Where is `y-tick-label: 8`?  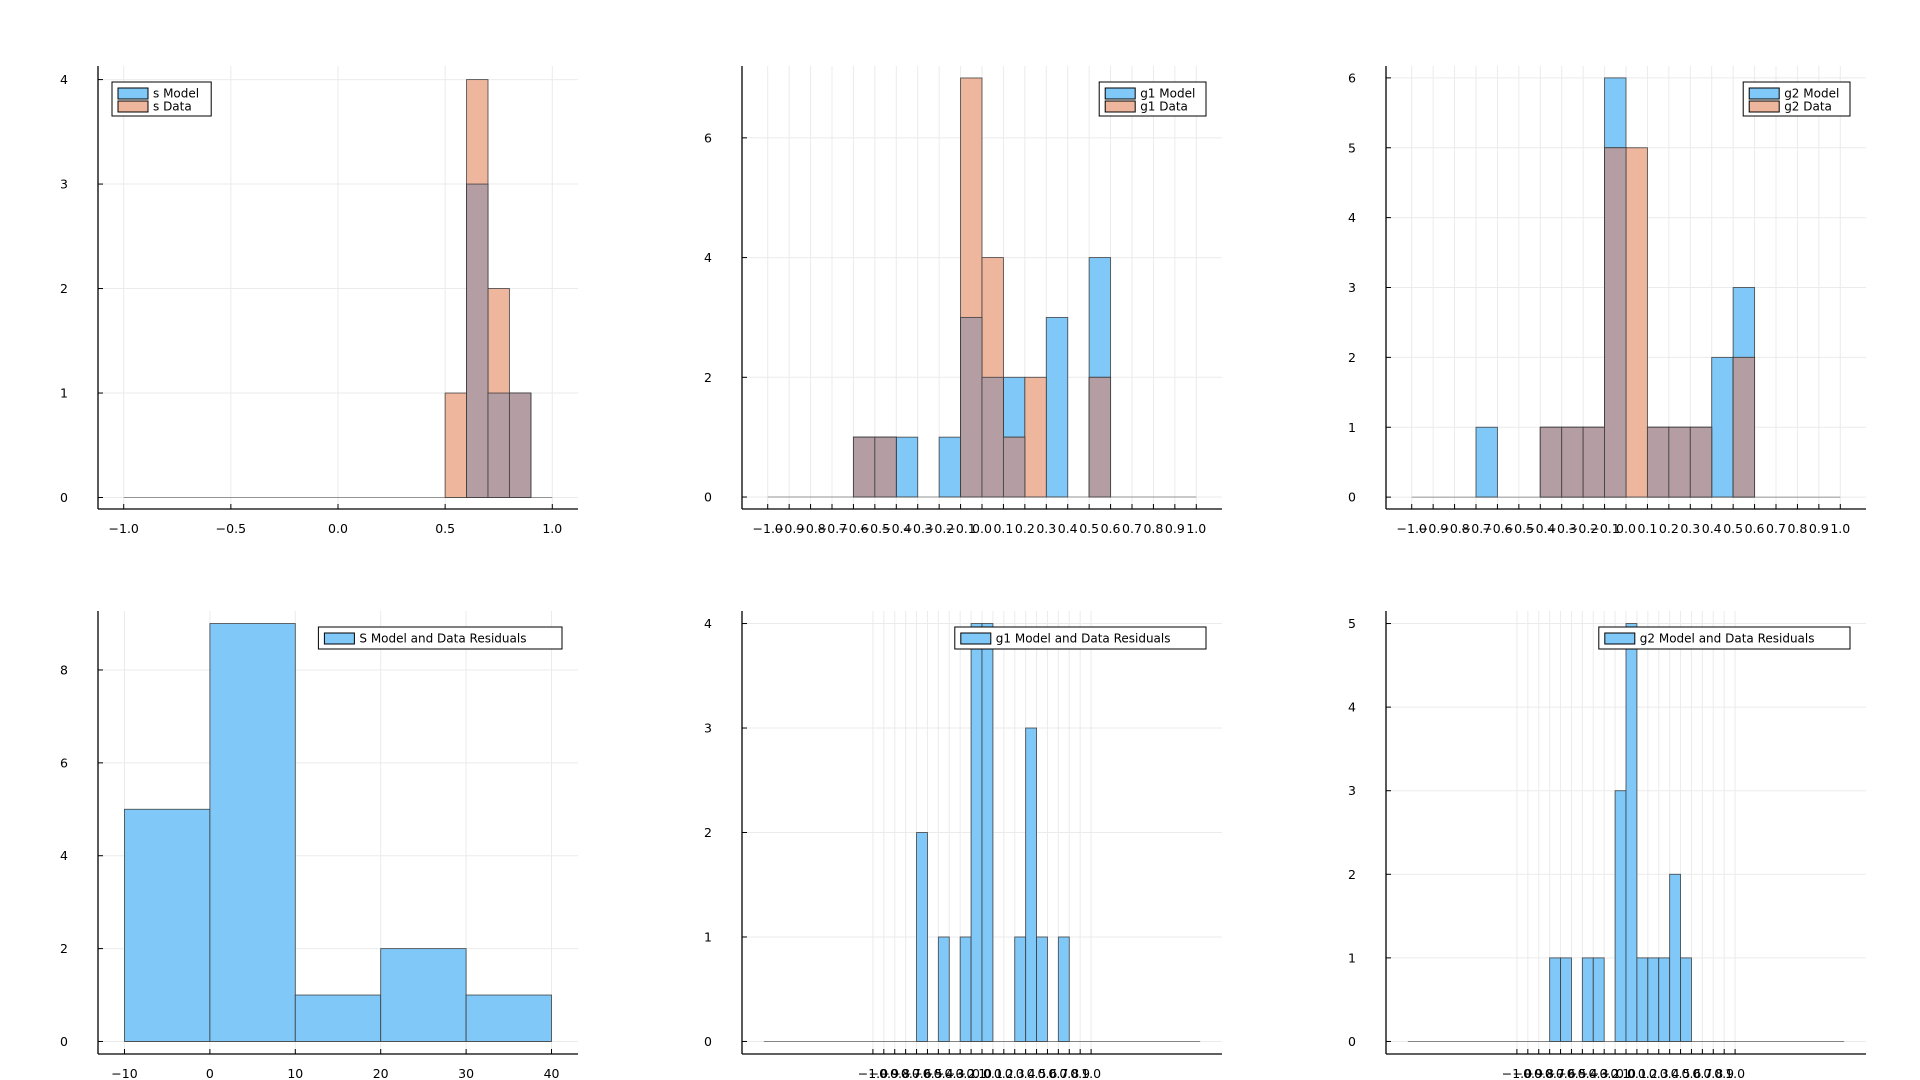
y-tick-label: 8 is located at coordinates (64, 669).